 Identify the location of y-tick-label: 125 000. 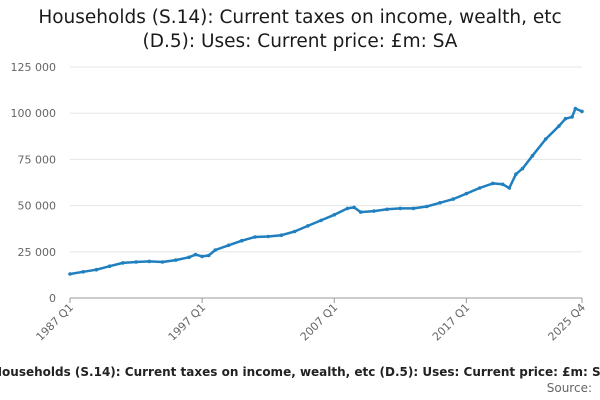
(34, 67).